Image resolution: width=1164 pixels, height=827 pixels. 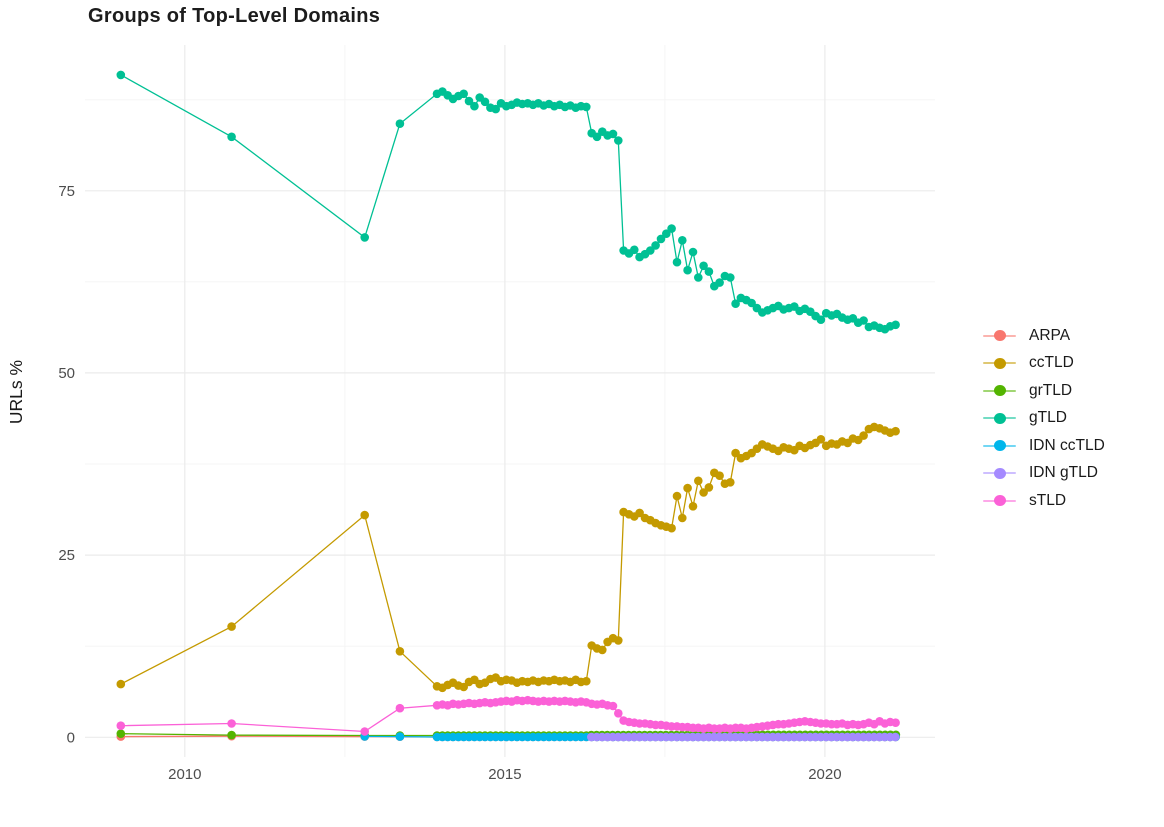 What do you see at coordinates (16, 392) in the screenshot?
I see `y-axis-title: URLs %` at bounding box center [16, 392].